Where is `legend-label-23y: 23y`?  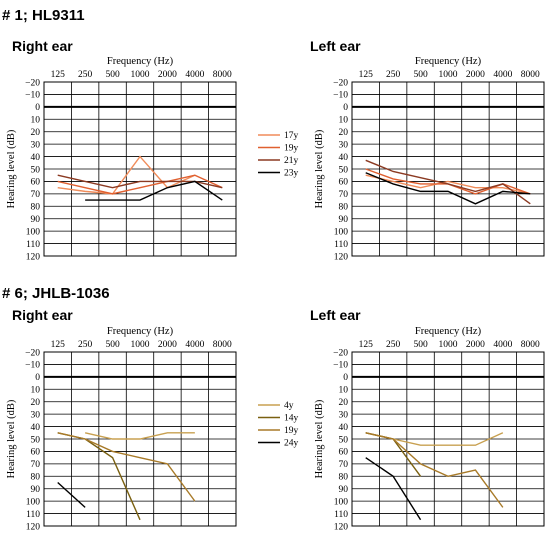 legend-label-23y: 23y is located at coordinates (291, 174).